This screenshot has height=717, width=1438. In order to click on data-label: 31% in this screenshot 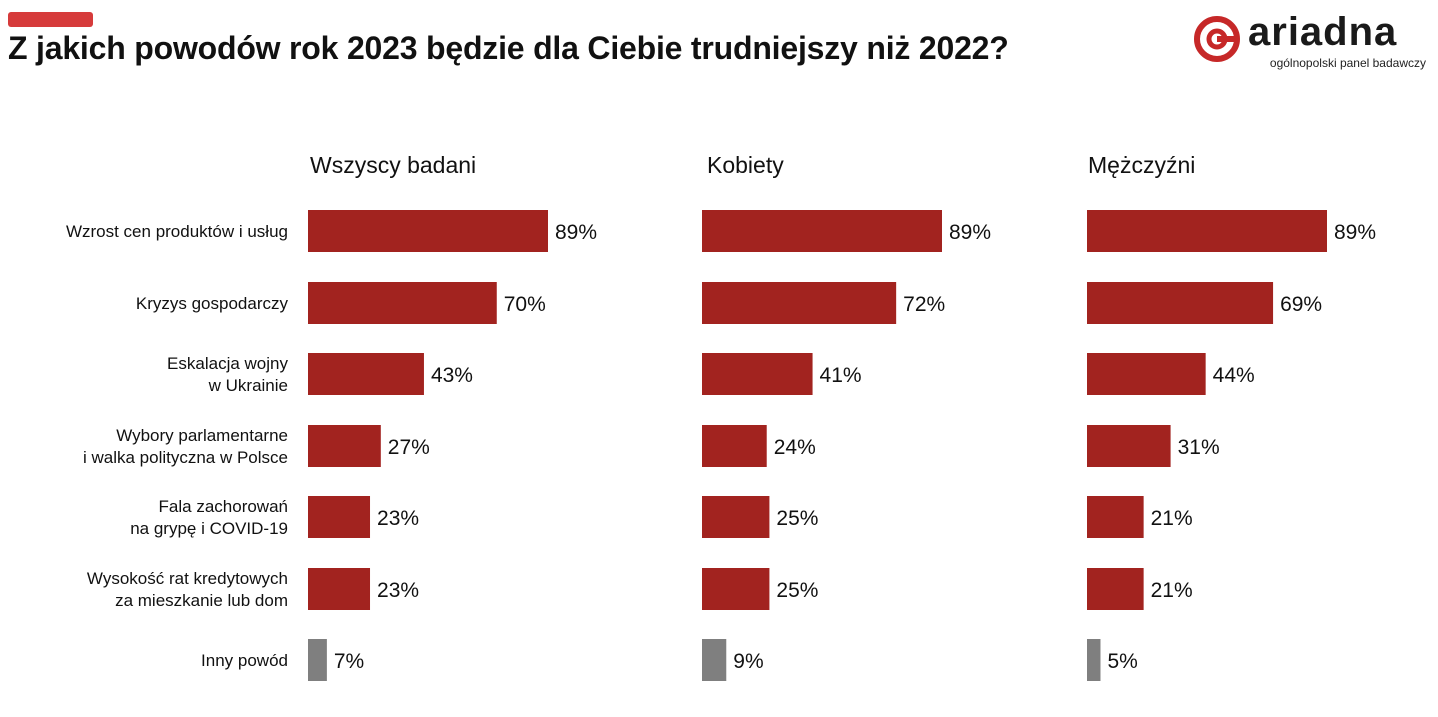, I will do `click(1199, 447)`.